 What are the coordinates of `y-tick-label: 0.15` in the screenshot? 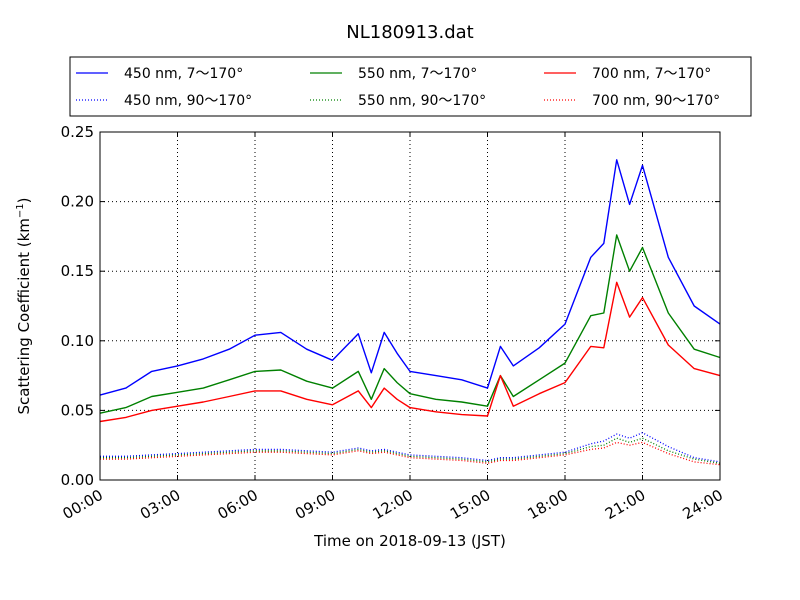 It's located at (77, 271).